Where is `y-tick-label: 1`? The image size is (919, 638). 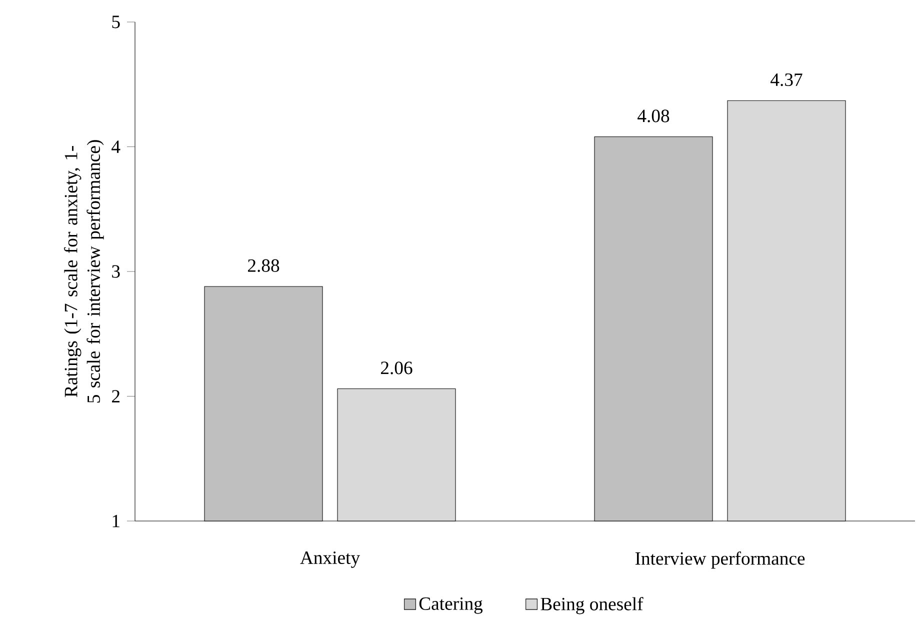 y-tick-label: 1 is located at coordinates (116, 521).